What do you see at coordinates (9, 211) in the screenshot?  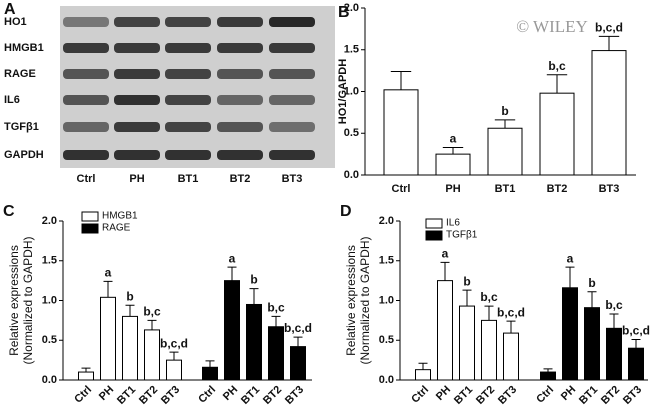 I see `panel-label: C` at bounding box center [9, 211].